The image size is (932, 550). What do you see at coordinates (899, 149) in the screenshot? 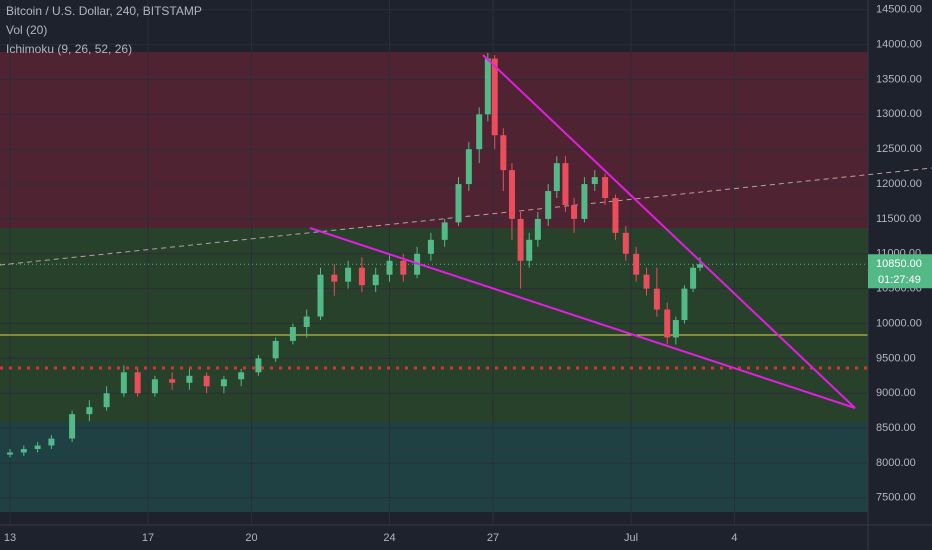
I see `y-tick-label: 12500.00` at bounding box center [899, 149].